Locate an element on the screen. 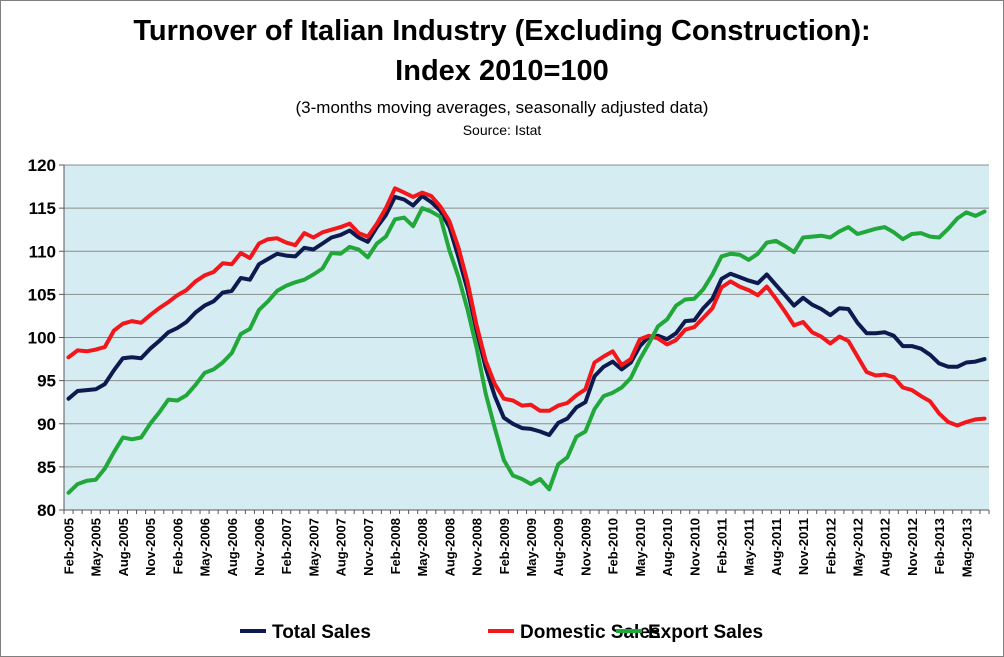 This screenshot has width=1004, height=657. x-tick-label: Feb-2010 is located at coordinates (613, 546).